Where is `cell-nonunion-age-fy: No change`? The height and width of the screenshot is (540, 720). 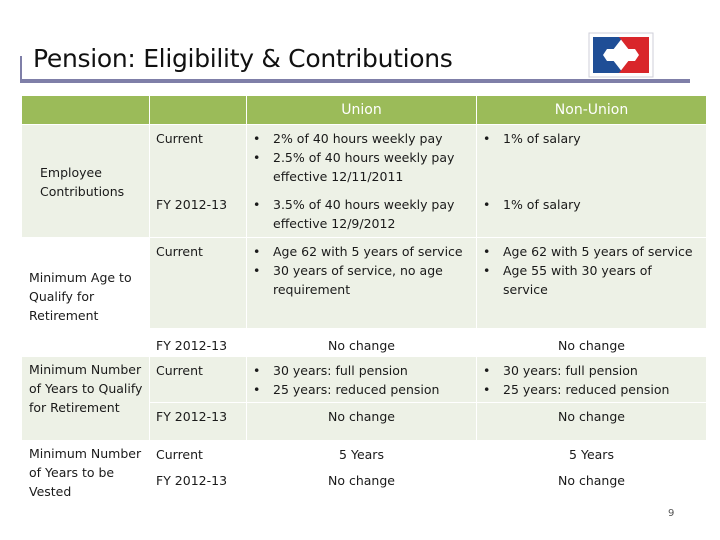 cell-nonunion-age-fy: No change is located at coordinates (591, 345).